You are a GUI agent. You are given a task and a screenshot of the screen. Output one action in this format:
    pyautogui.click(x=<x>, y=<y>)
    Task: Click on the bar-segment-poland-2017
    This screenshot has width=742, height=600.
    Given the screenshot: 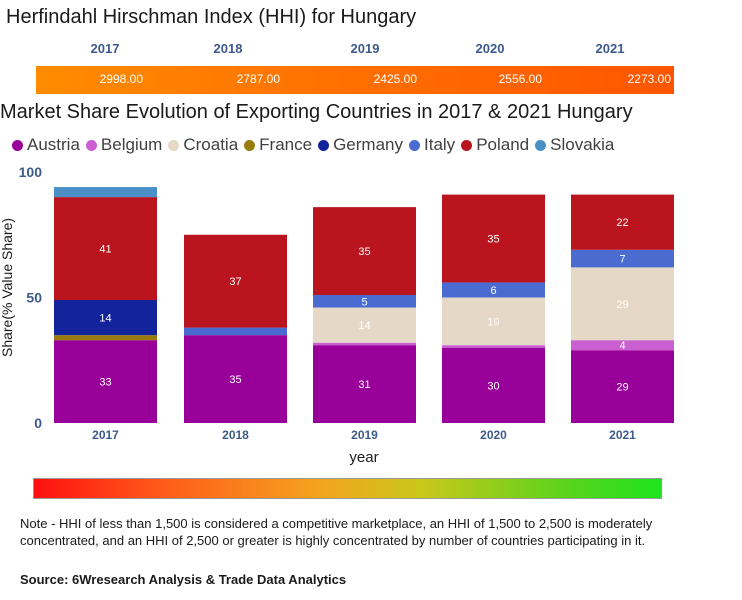 What is the action you would take?
    pyautogui.click(x=105, y=249)
    